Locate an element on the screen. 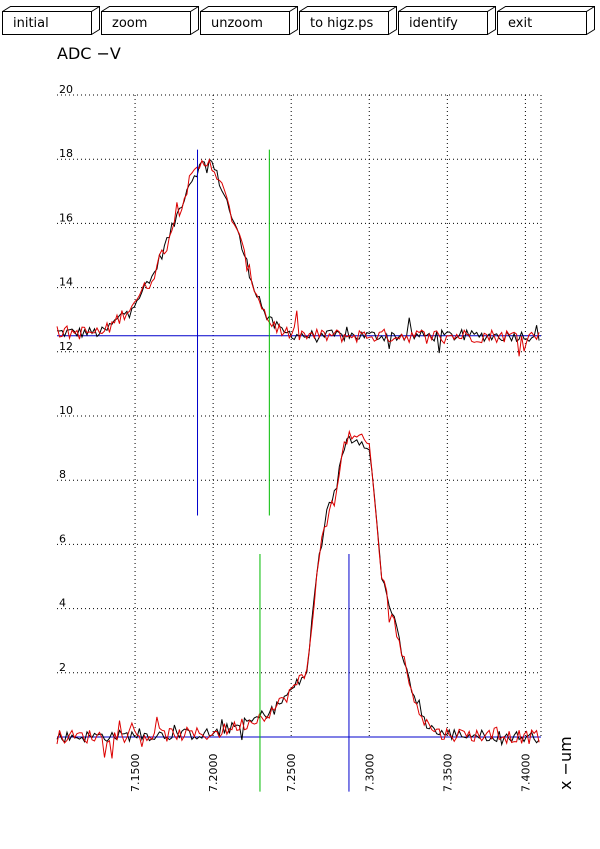 The image size is (600, 849). unzoom-button: unzoom is located at coordinates (249, 21).